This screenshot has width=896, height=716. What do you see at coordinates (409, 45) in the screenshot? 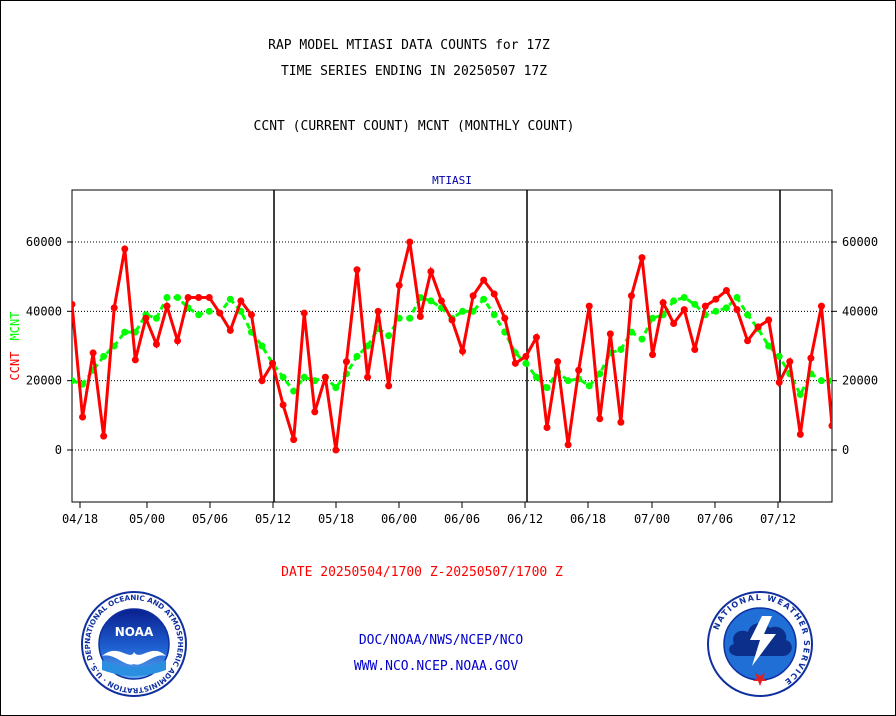
I see `chart-title-line1: RAP MODEL MTIASI DATA COUNTS for 17Z` at bounding box center [409, 45].